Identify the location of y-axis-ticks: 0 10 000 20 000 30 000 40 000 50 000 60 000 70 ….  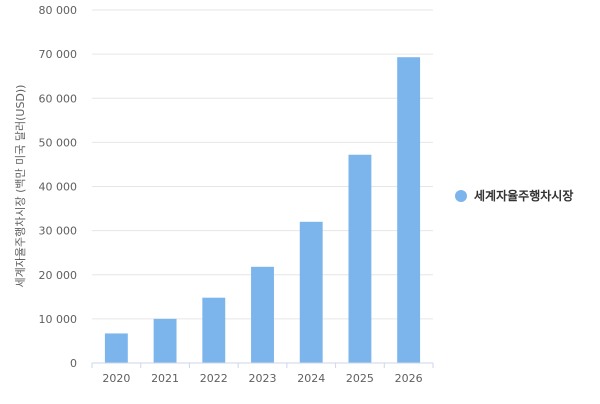
(58, 187).